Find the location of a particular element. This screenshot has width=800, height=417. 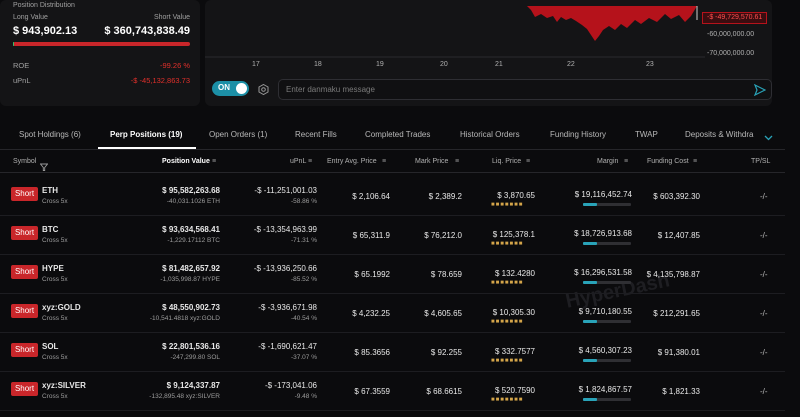

row-divider is located at coordinates (392, 215).